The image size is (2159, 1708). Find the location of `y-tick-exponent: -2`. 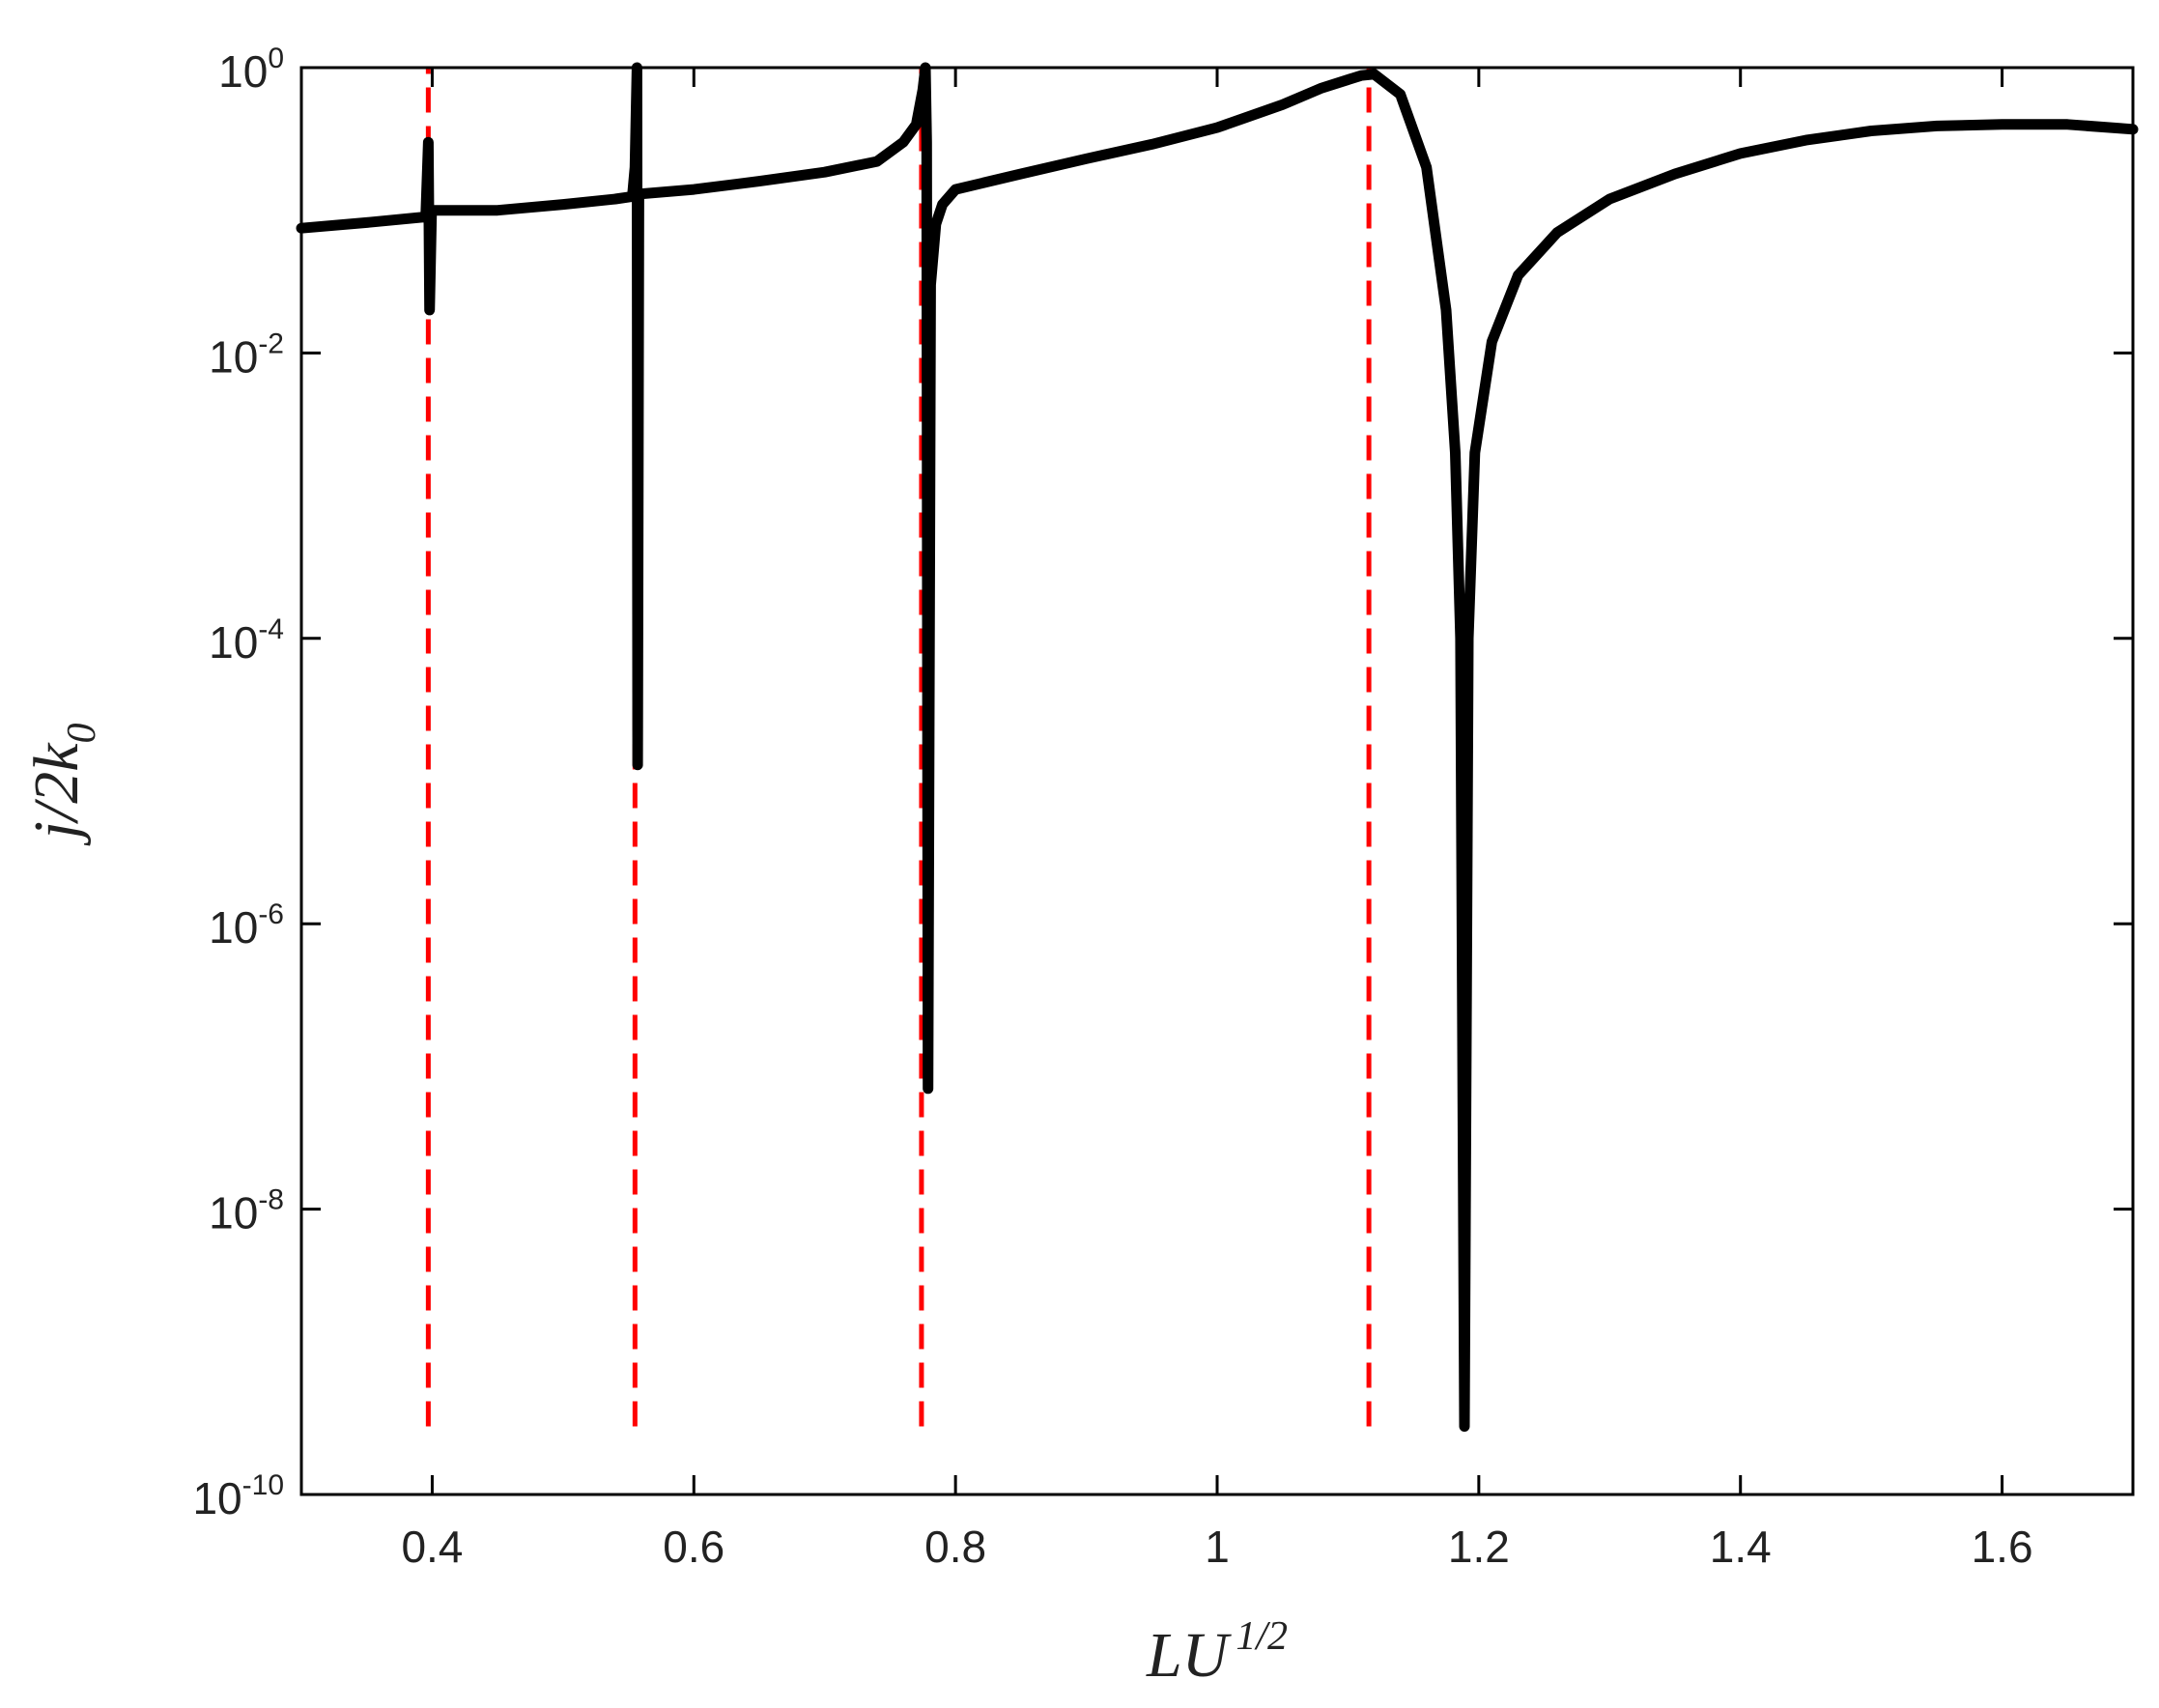

y-tick-exponent: -2 is located at coordinates (271, 343).